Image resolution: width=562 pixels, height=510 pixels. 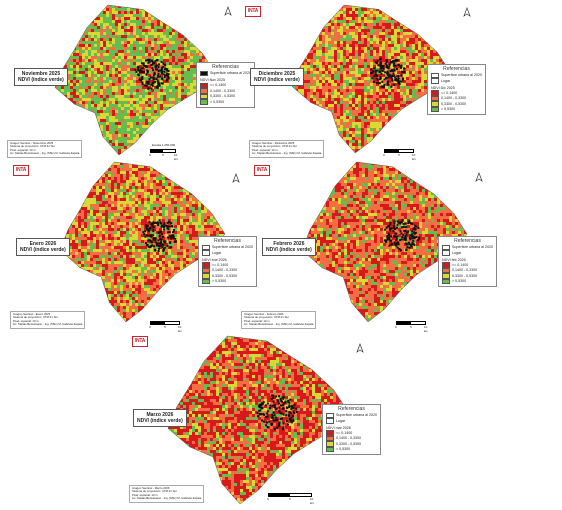 What do you see at coordinates (41, 77) in the screenshot?
I see `map-title-noviembre: Noviembre 2025 NDVI (índice verde)` at bounding box center [41, 77].